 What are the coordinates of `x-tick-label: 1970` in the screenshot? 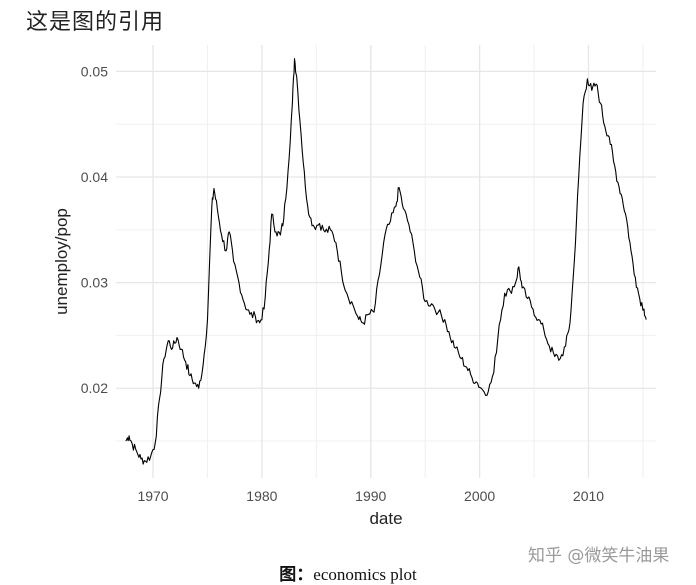 It's located at (152, 496).